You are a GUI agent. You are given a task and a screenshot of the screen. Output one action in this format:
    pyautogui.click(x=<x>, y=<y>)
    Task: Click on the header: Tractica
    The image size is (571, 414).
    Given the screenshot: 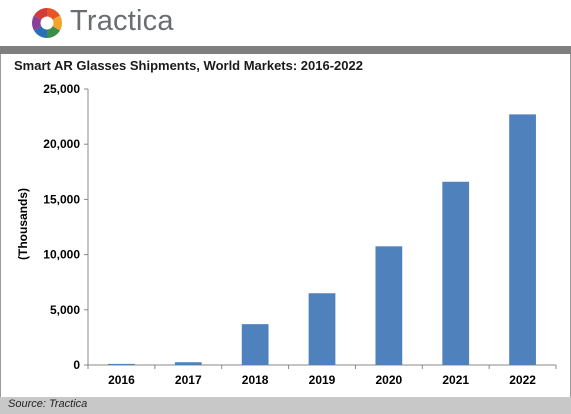 What is the action you would take?
    pyautogui.click(x=285, y=23)
    